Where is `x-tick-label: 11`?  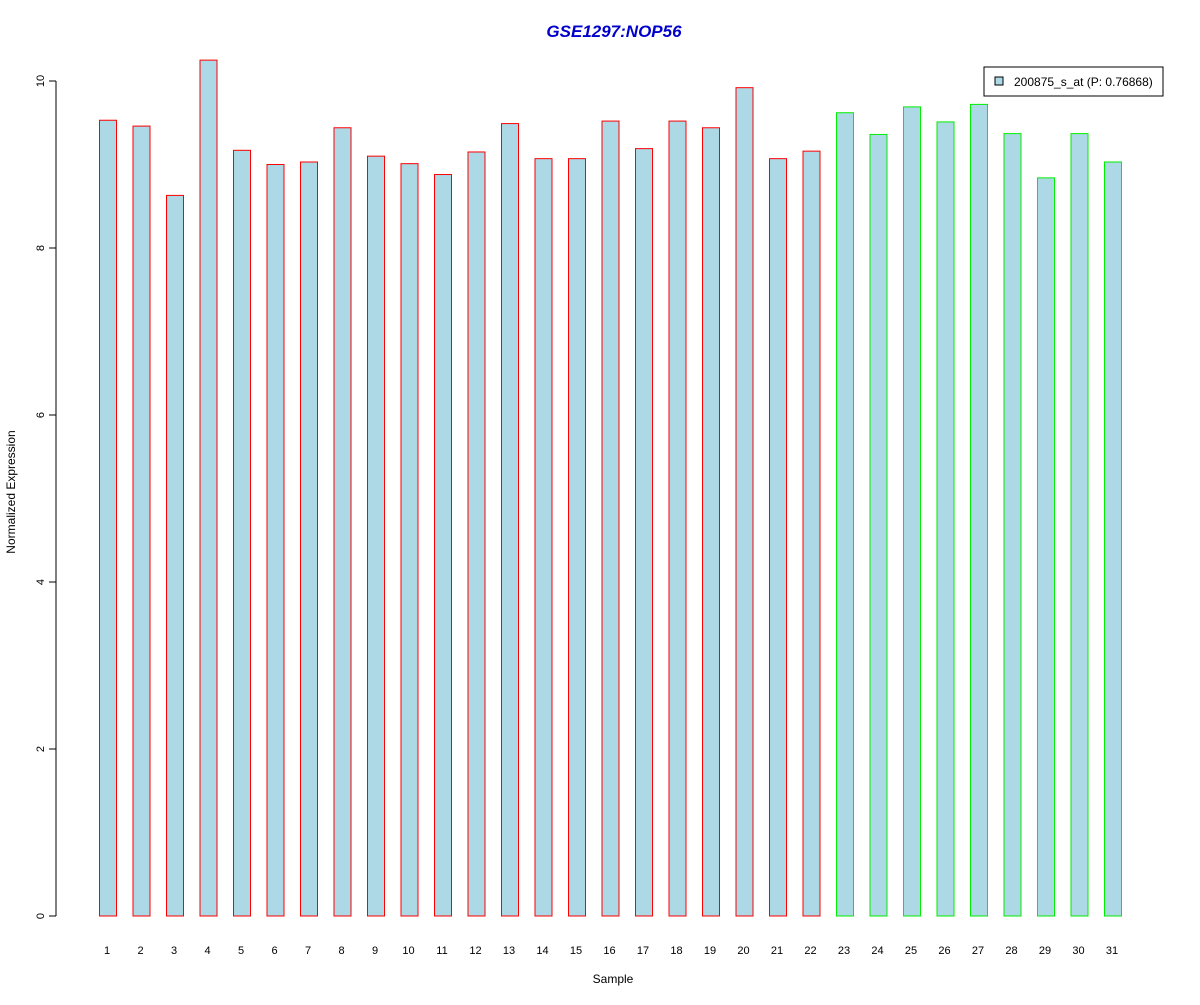 x-tick-label: 11 is located at coordinates (441, 951).